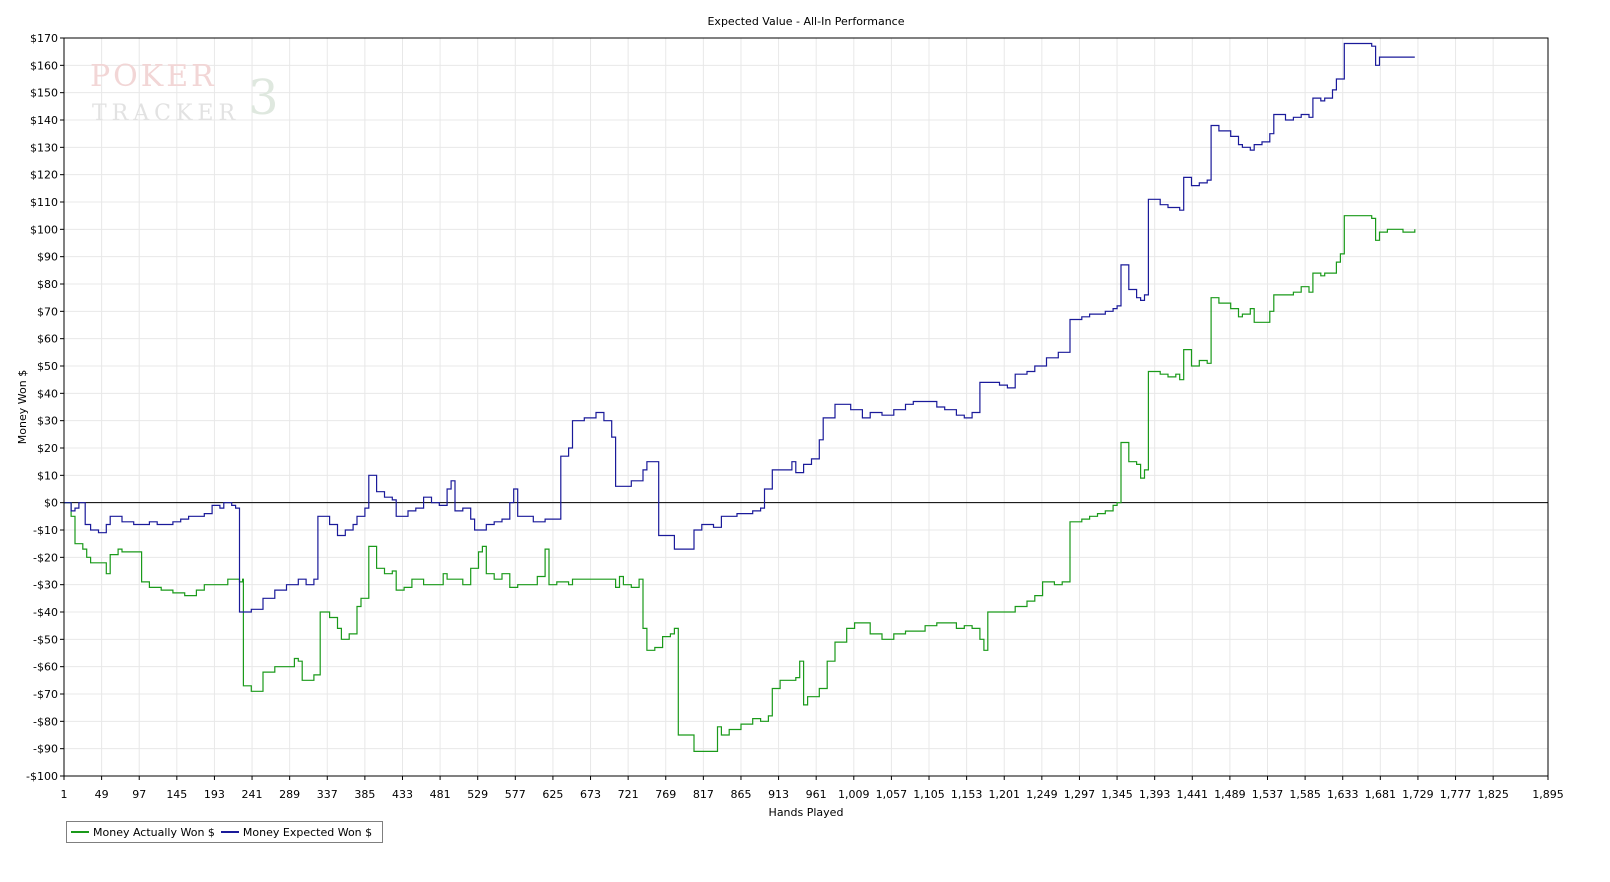 Image resolution: width=1610 pixels, height=882 pixels. I want to click on y-tick-label: $160, so click(44, 65).